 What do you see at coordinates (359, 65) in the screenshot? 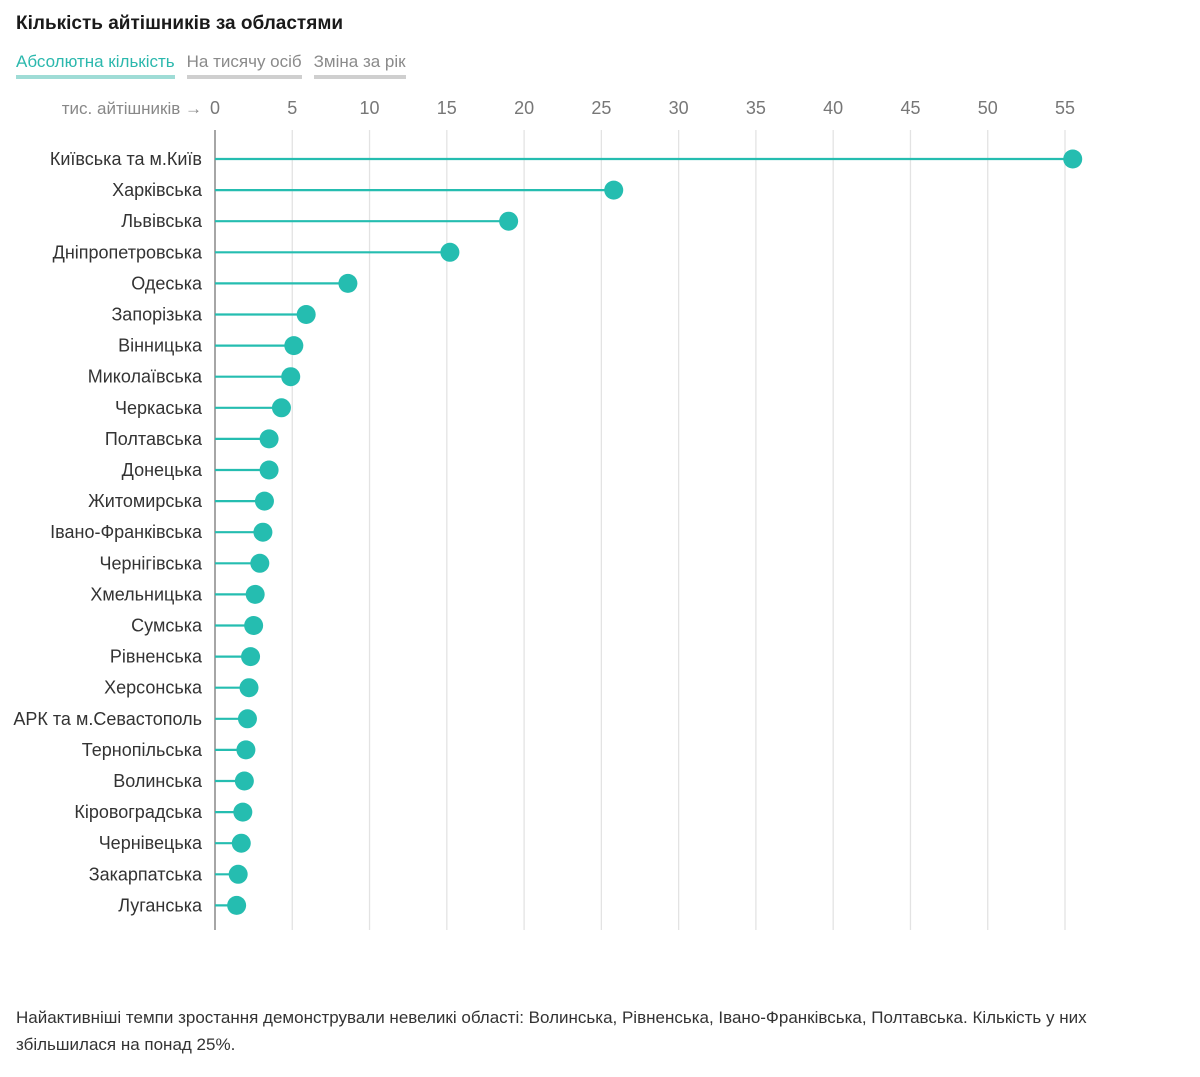
I see `tab-yearly-change: Зміна за рік` at bounding box center [359, 65].